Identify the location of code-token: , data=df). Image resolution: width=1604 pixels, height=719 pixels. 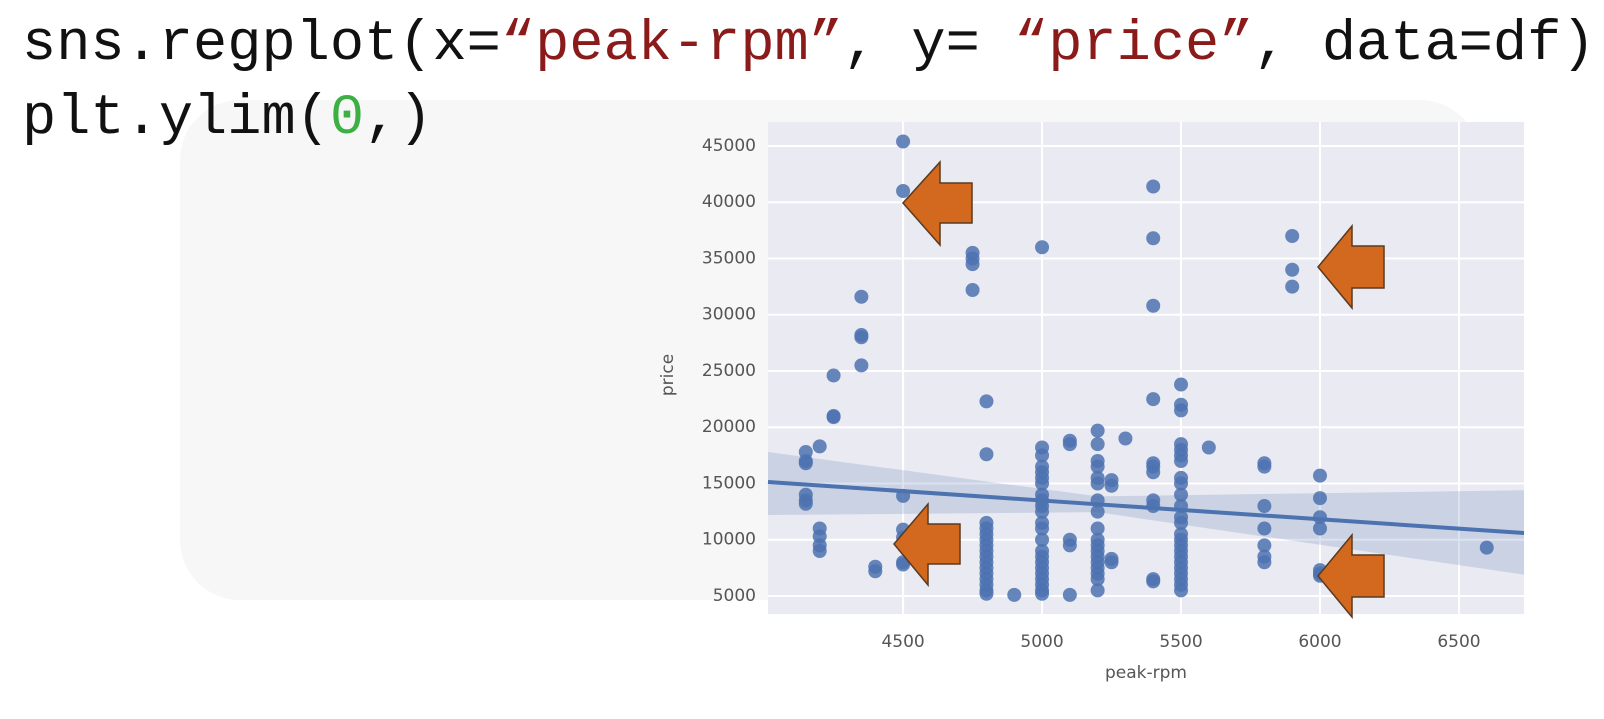
(1424, 45).